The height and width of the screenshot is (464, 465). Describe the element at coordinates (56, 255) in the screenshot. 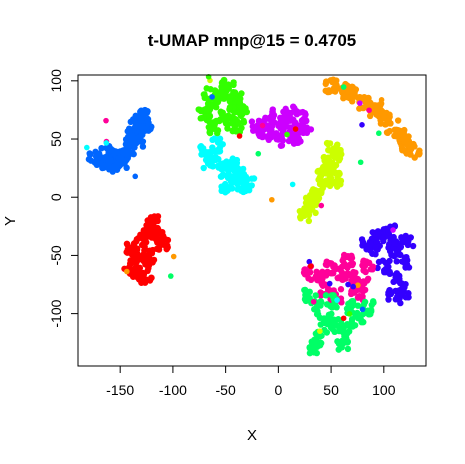

I see `y-tick-label: -50` at that location.